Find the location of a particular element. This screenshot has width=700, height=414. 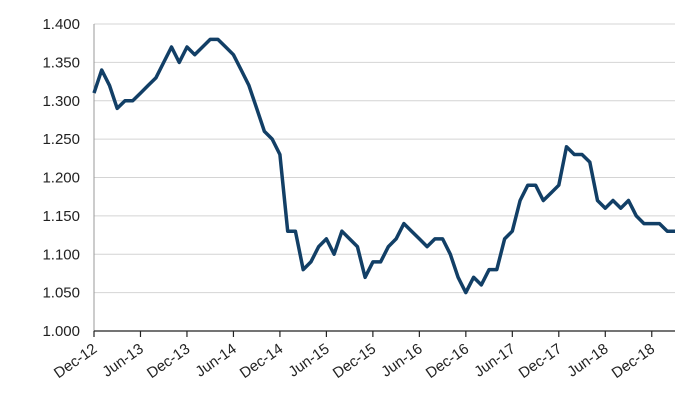

y-tick-label: 1.000 is located at coordinates (61, 331).